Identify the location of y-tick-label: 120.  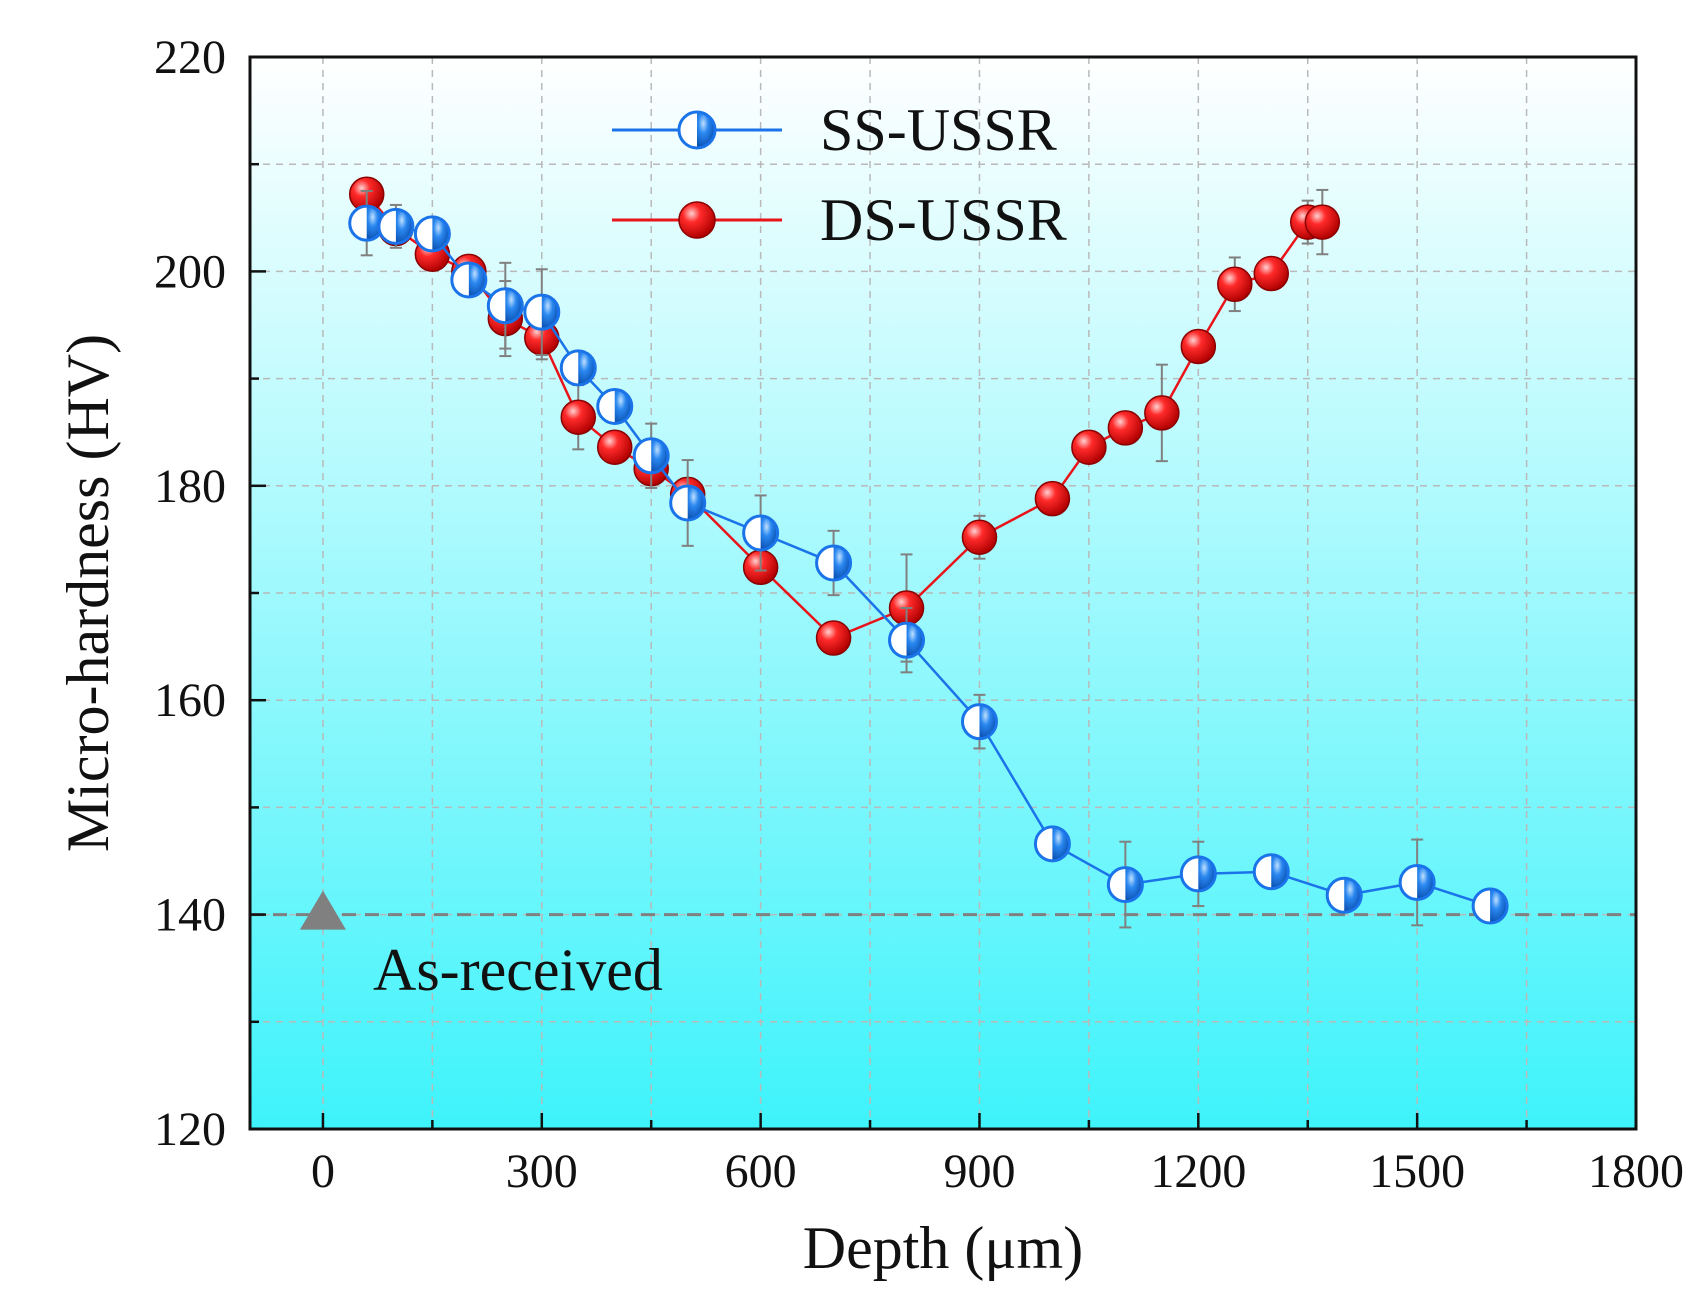
(190, 1129).